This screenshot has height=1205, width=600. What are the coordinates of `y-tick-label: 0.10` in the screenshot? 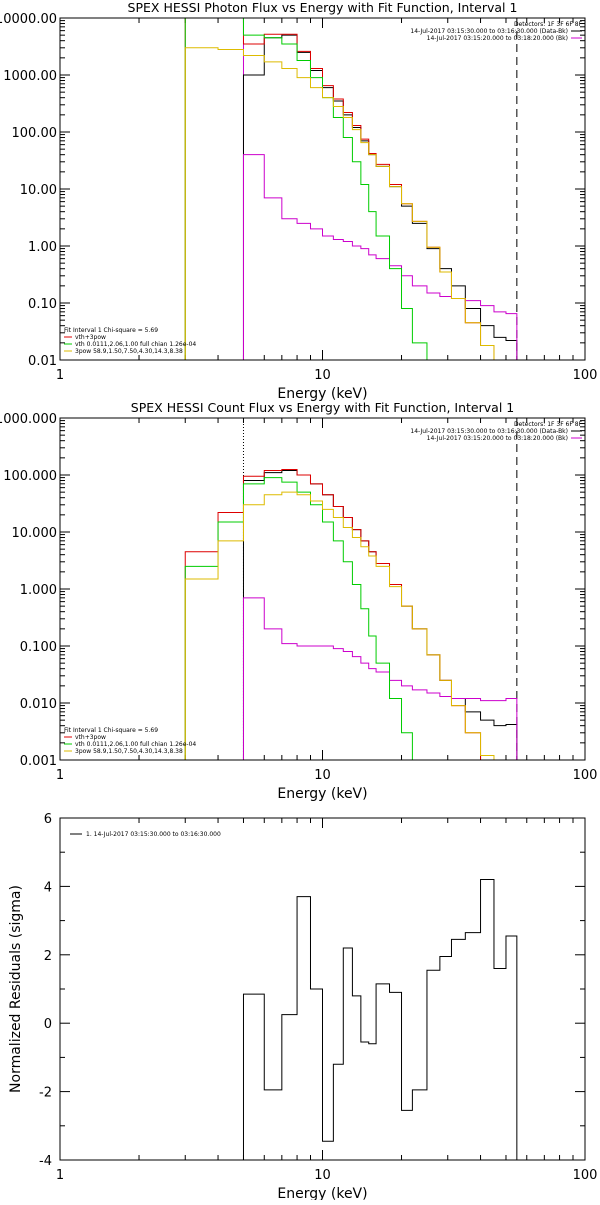 It's located at (42, 304).